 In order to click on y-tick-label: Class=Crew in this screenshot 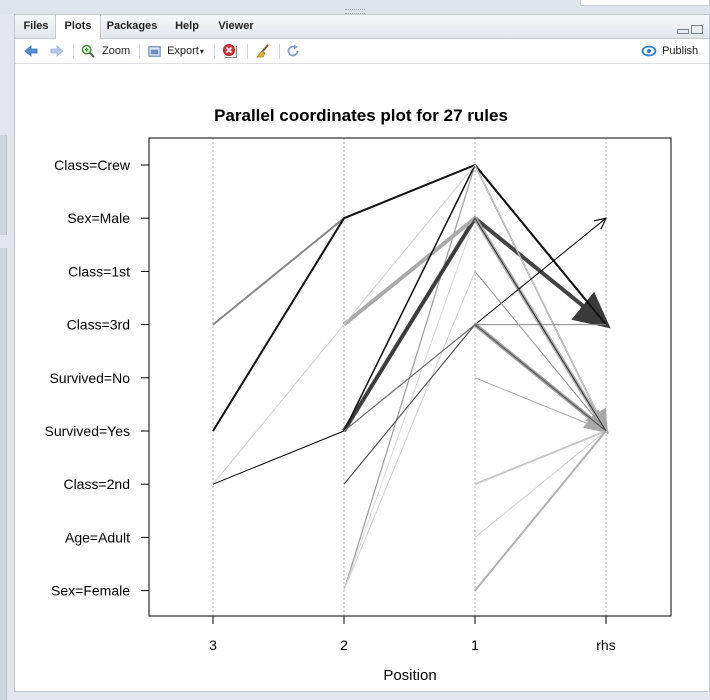, I will do `click(92, 165)`.